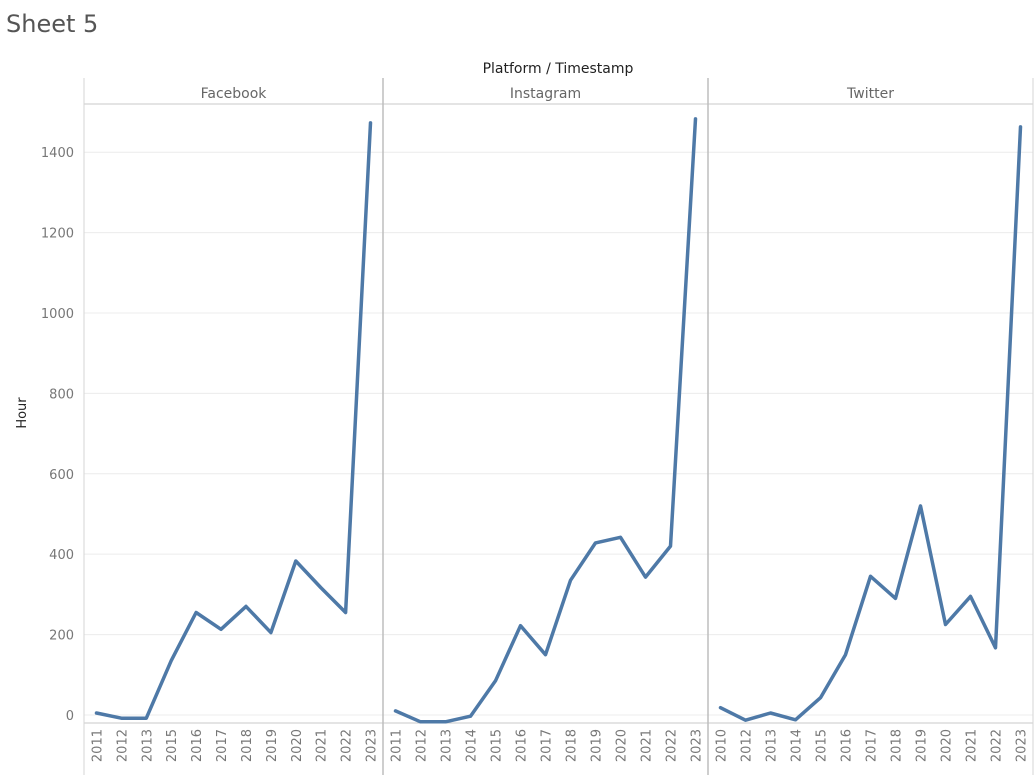  What do you see at coordinates (52, 24) in the screenshot?
I see `sheet-title: Sheet 5` at bounding box center [52, 24].